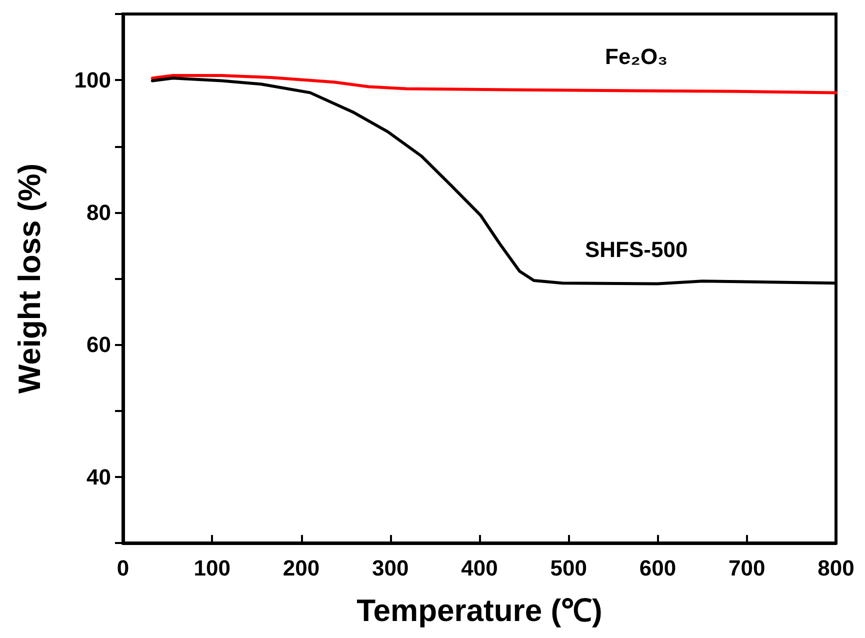  What do you see at coordinates (636, 57) in the screenshot?
I see `series-label: Fe₂O₃` at bounding box center [636, 57].